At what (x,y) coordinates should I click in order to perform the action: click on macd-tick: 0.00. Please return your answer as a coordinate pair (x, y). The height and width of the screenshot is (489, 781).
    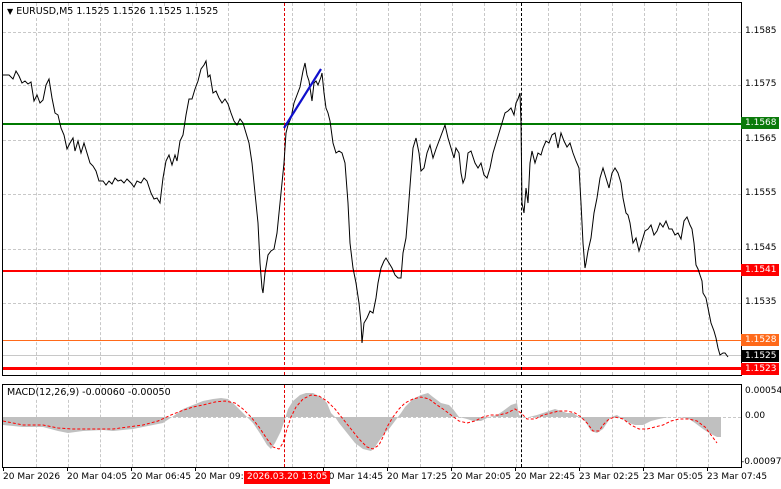
    Looking at the image, I should click on (755, 416).